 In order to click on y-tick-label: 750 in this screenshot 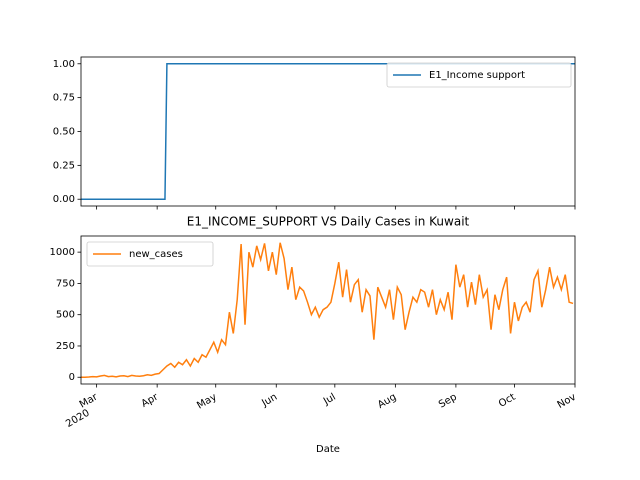, I will do `click(65, 283)`.